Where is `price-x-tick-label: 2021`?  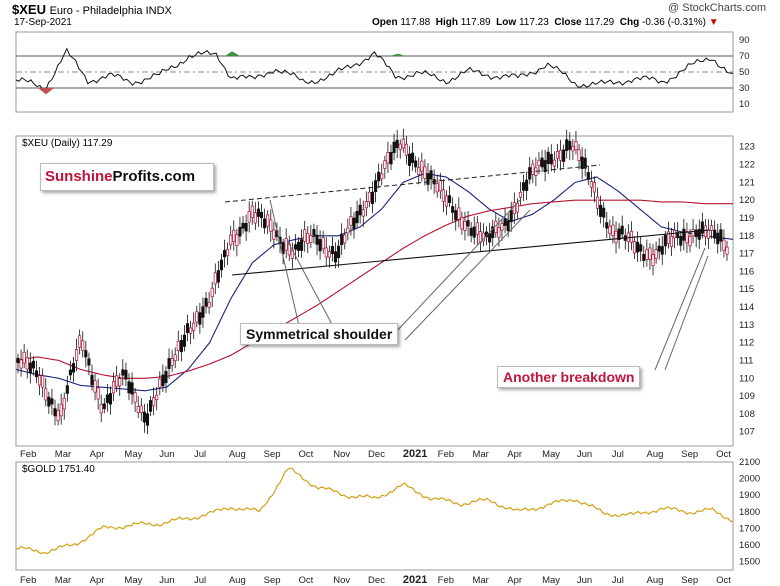 price-x-tick-label: 2021 is located at coordinates (415, 454).